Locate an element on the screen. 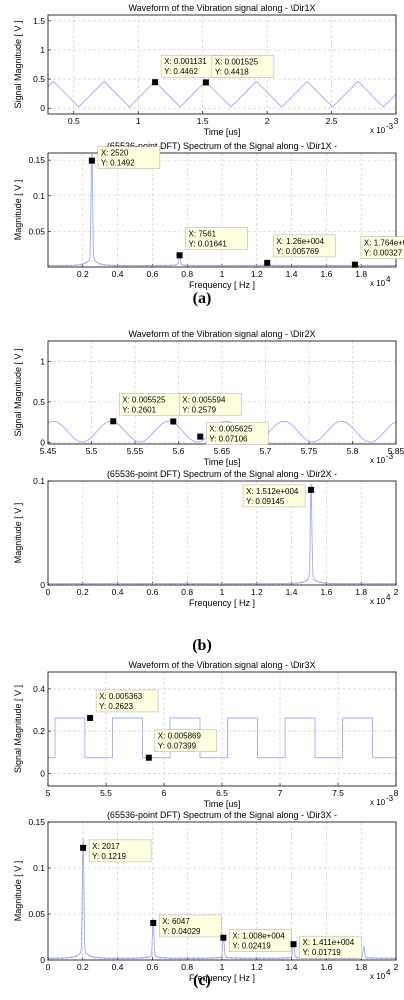 The height and width of the screenshot is (1000, 404). datatip-text: Y: 0.1492 is located at coordinates (118, 163).